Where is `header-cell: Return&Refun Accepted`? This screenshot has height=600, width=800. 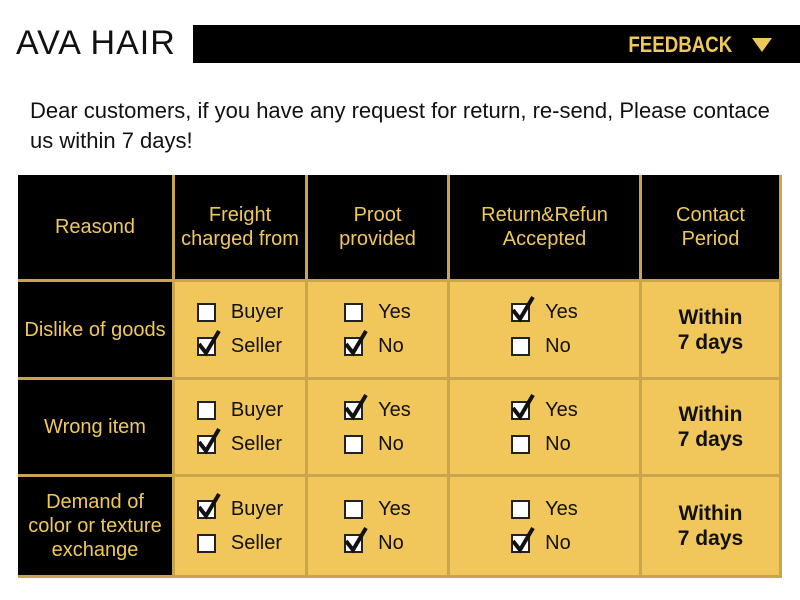
header-cell: Return&Refun Accepted is located at coordinates (546, 228).